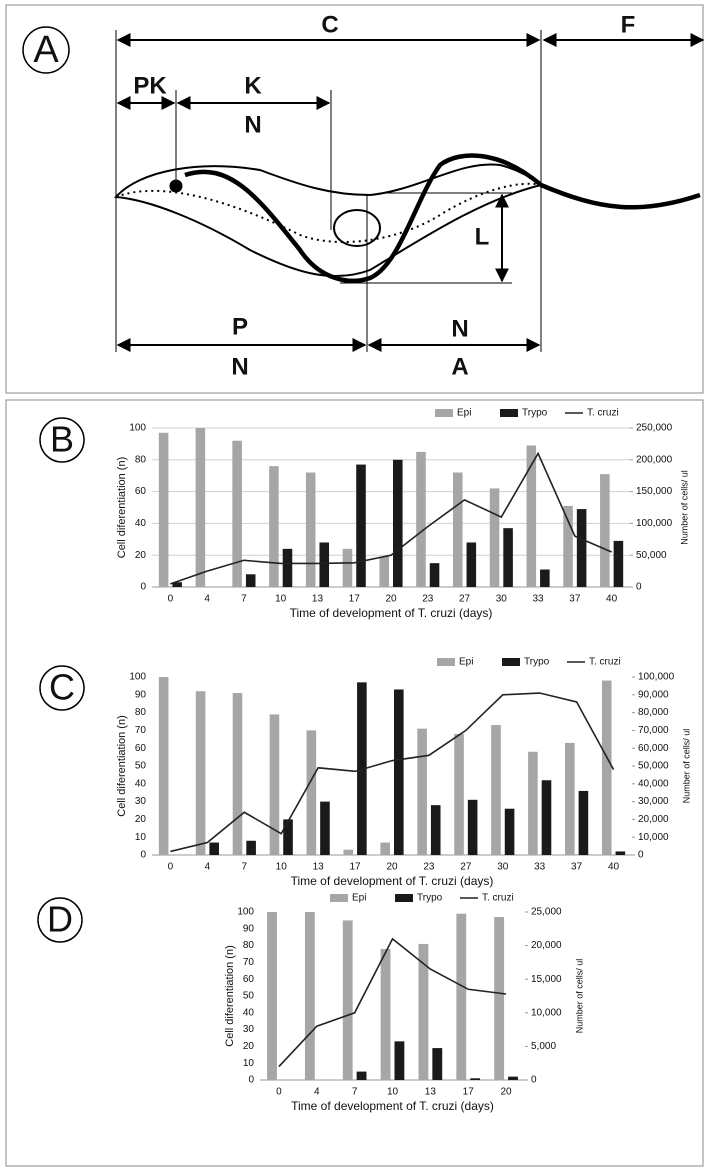  Describe the element at coordinates (654, 459) in the screenshot. I see `y2-tick-label: 200,000` at that location.